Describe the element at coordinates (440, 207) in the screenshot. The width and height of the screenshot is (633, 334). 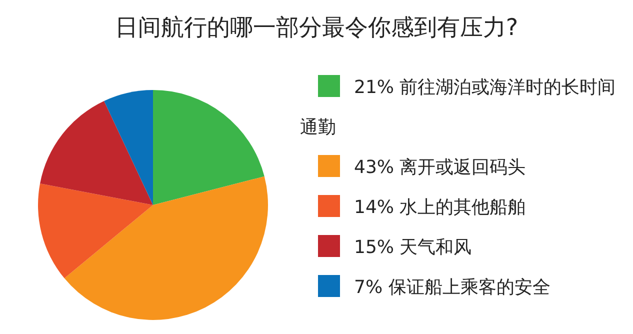
I see `legend-label: 14% 水上的其他船舶` at that location.